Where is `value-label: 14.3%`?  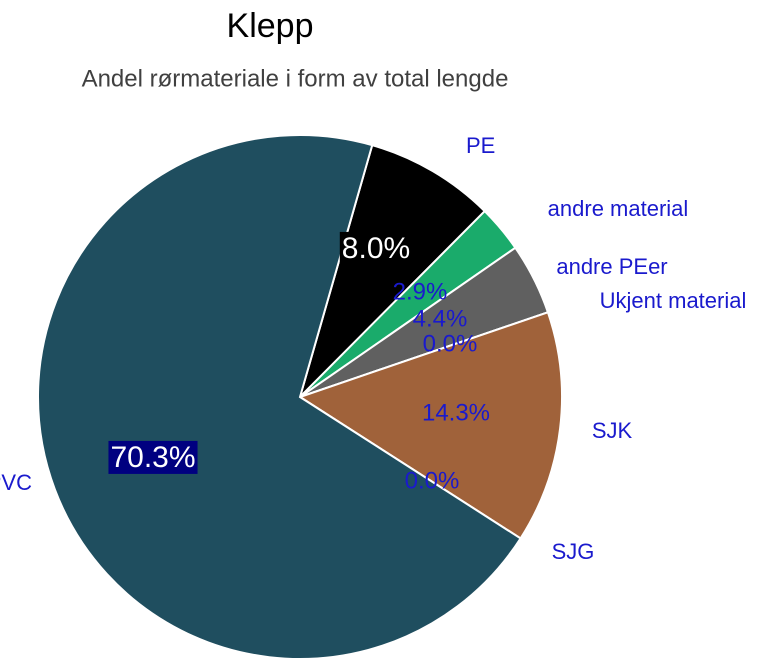 value-label: 14.3% is located at coordinates (456, 412).